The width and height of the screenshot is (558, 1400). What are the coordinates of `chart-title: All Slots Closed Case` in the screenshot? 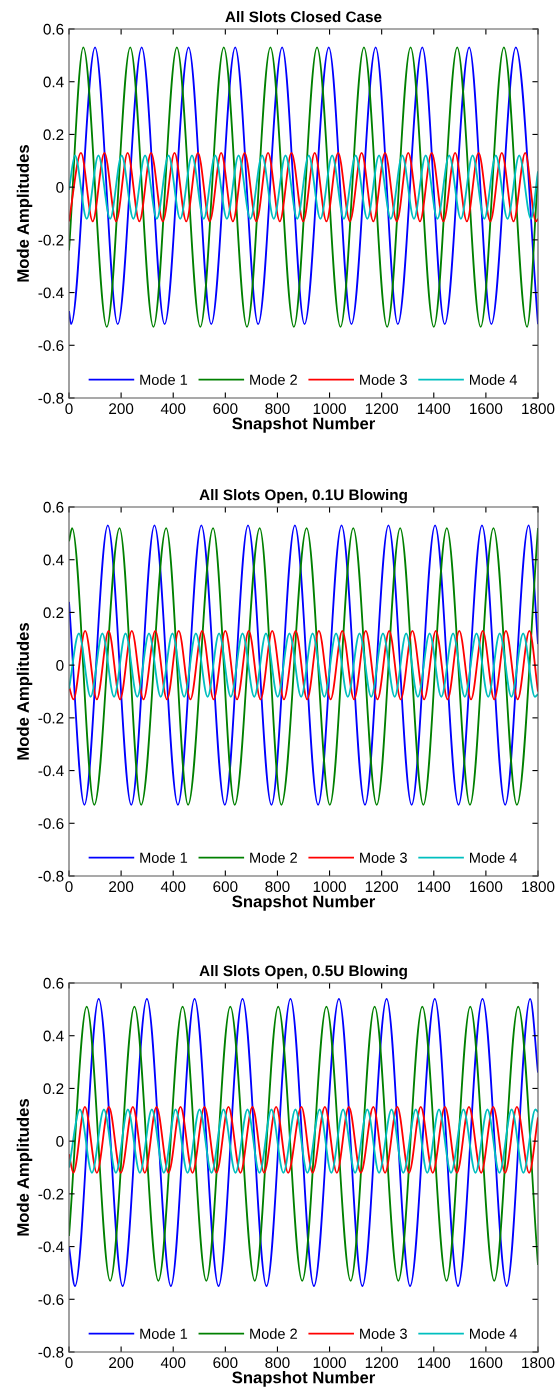 It's located at (303, 16).